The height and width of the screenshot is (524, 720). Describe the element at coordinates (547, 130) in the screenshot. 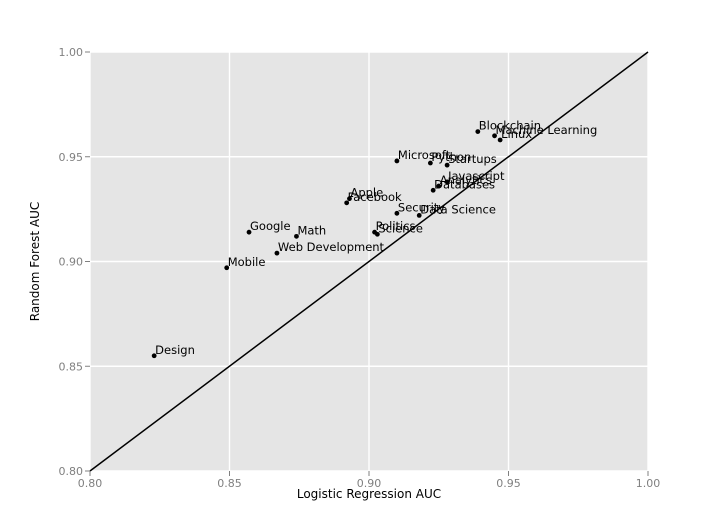

I see `point-label: Machine Learning` at that location.